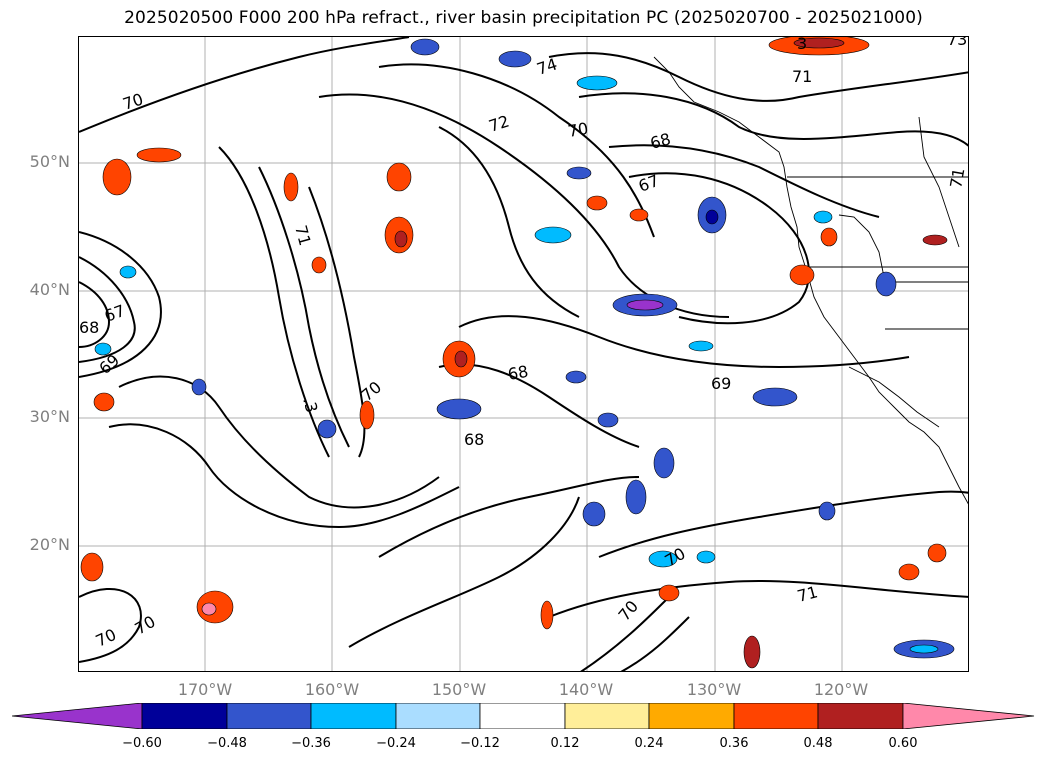  What do you see at coordinates (802, 45) in the screenshot?
I see `contour-label: 3` at bounding box center [802, 45].